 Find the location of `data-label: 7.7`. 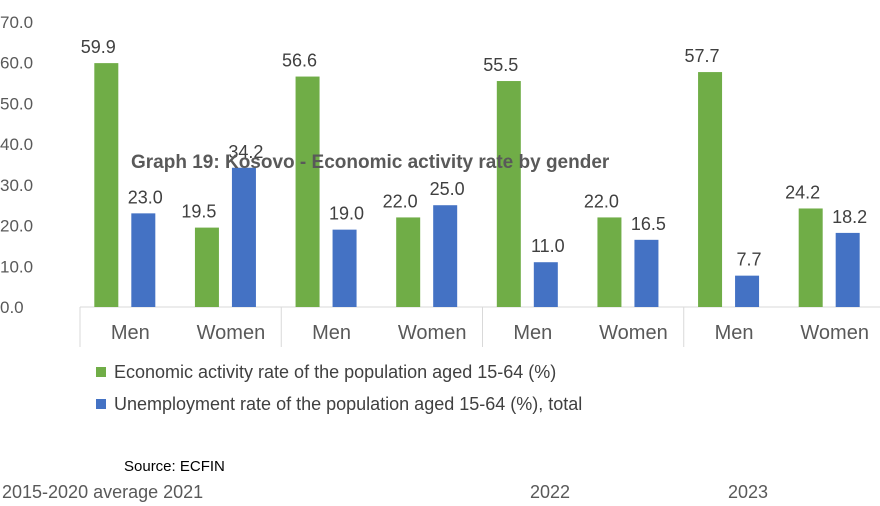

data-label: 7.7 is located at coordinates (749, 260).